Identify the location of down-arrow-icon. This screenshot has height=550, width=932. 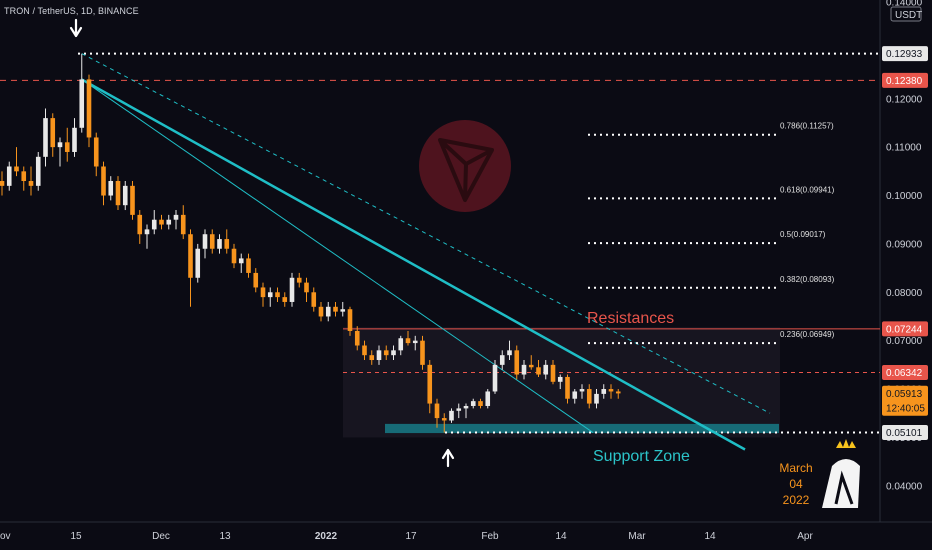
(76, 28).